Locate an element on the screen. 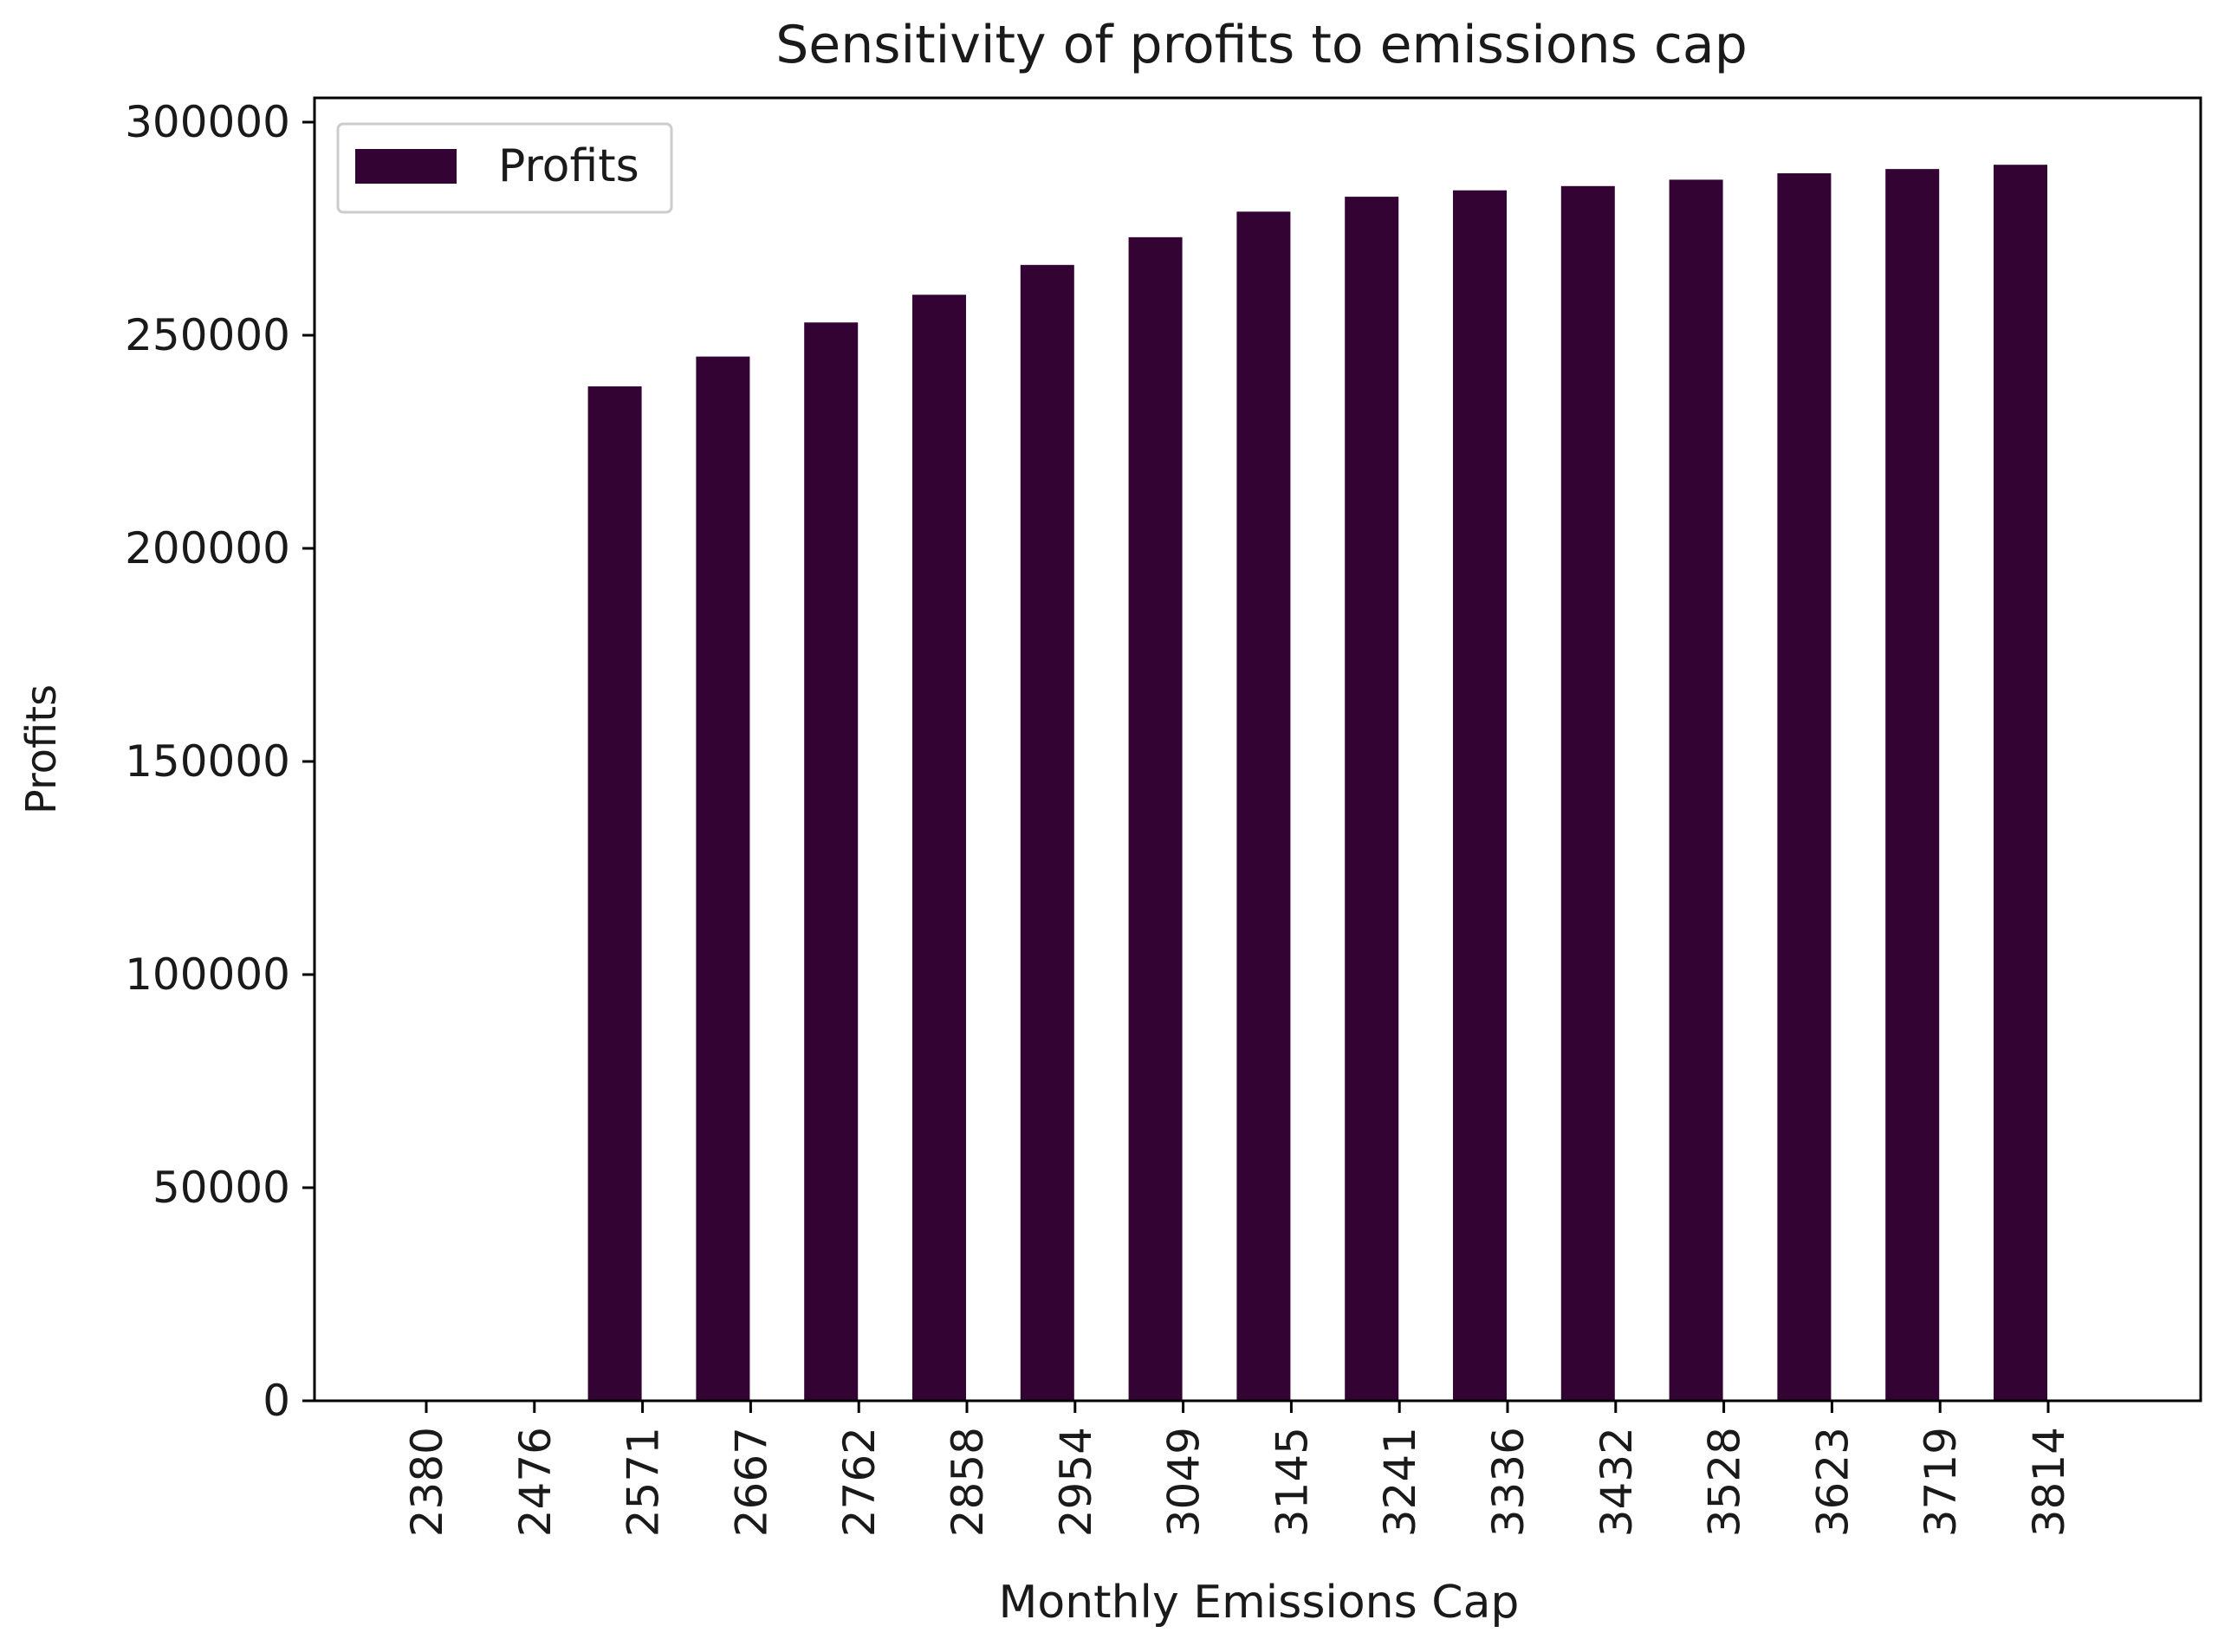 The width and height of the screenshot is (2231, 1652). y-axis: 0 50000 100000 150000 200000 250000 300000 is located at coordinates (220, 761).